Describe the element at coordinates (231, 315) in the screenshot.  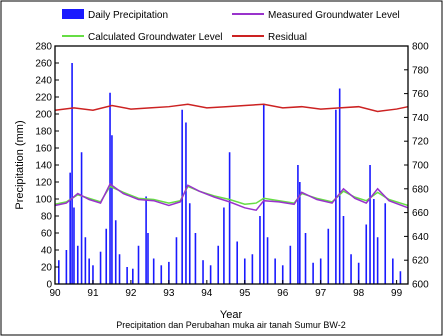
I see `x-axis-title: Year` at that location.